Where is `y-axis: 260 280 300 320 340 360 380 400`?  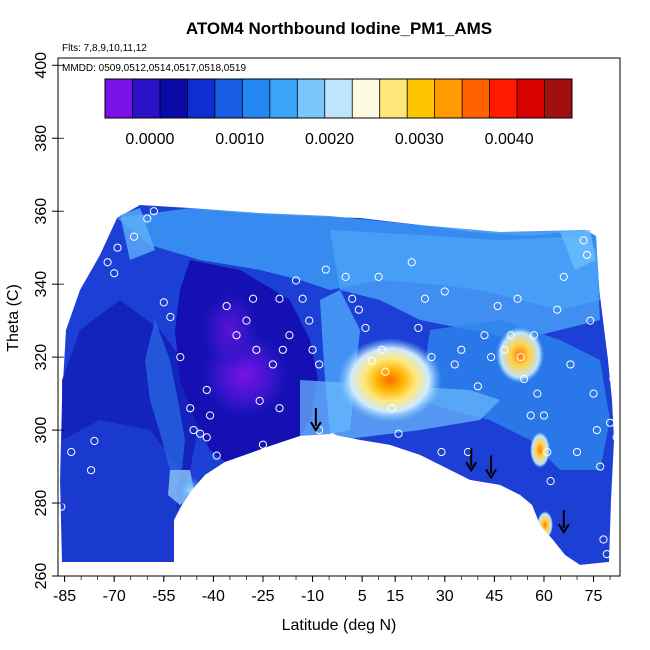 y-axis: 260 280 300 320 340 360 380 400 is located at coordinates (48, 321).